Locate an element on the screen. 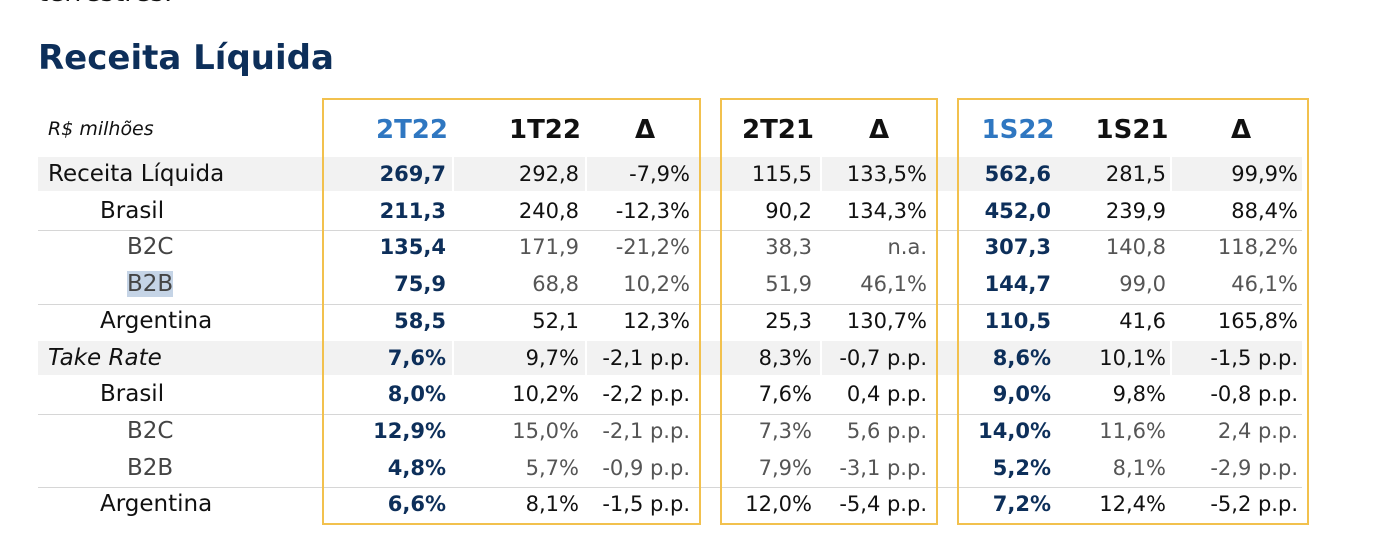  table-cell: -12,3% is located at coordinates (652, 210).